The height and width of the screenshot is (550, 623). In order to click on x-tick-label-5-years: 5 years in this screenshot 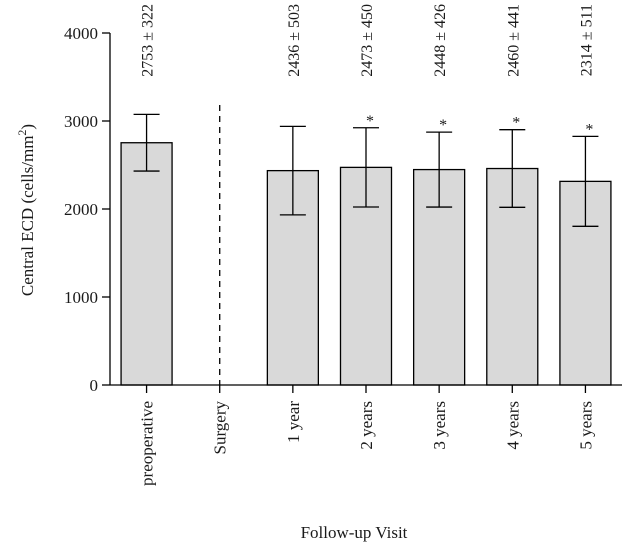, I will do `click(585, 425)`.